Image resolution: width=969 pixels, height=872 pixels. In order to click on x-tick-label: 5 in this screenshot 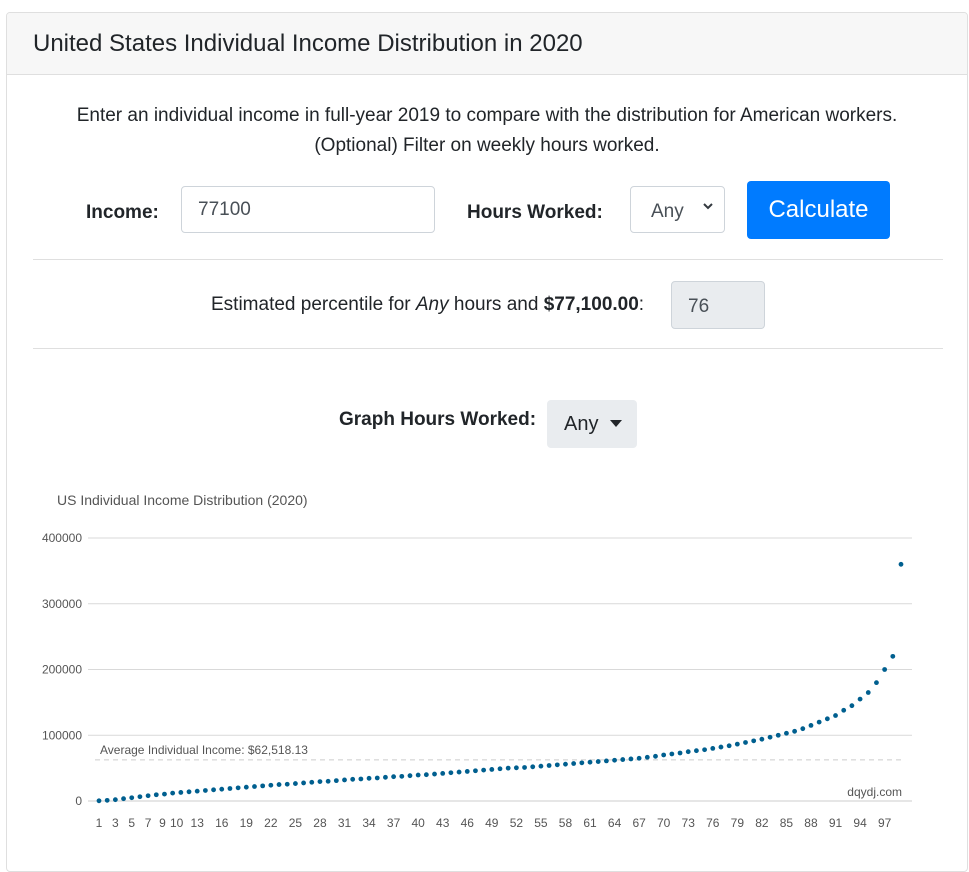, I will do `click(131, 823)`.